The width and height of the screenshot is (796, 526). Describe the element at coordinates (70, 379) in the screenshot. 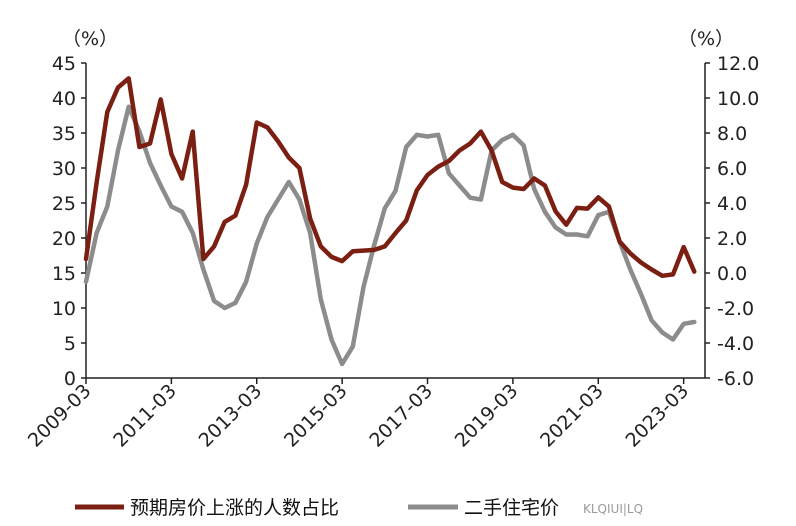

I see `left-tick-label: 0` at that location.